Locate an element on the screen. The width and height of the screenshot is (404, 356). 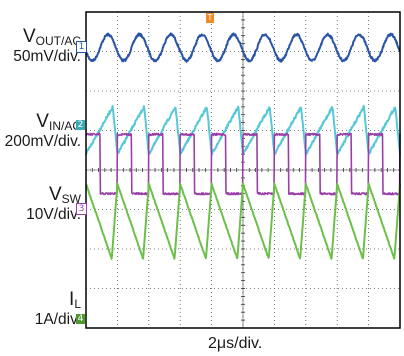
channel-3-label: VSW 10V/div. is located at coordinates (53, 204).